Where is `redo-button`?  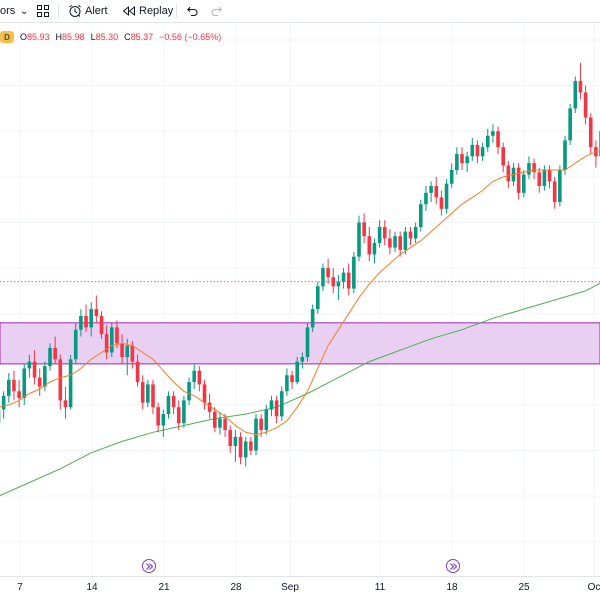 redo-button is located at coordinates (217, 11).